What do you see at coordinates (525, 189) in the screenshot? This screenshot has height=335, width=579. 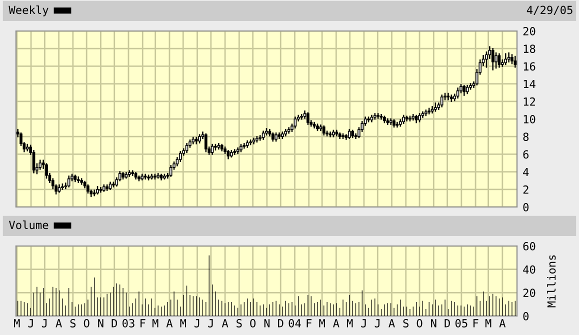 I see `y-tick-label: 2` at bounding box center [525, 189].